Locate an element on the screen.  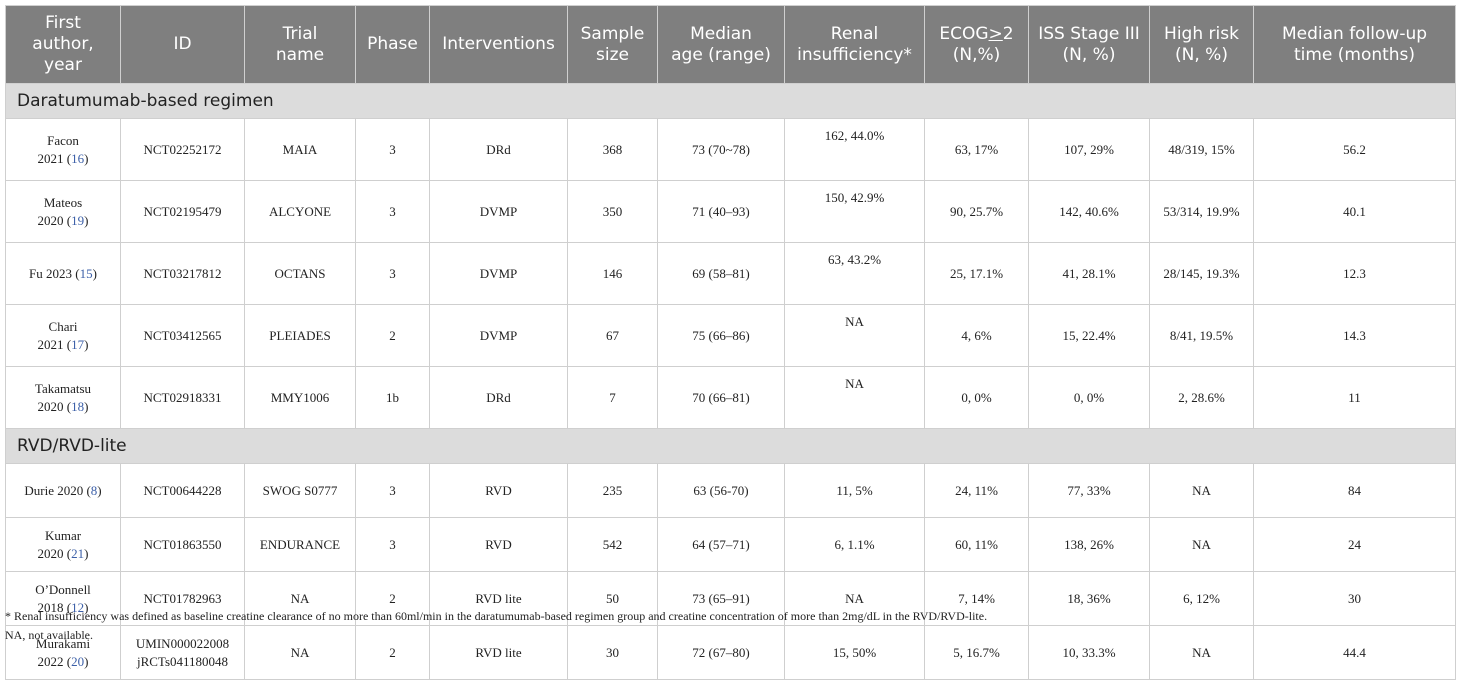
cell-trial-name: ALCYONE is located at coordinates (300, 211).